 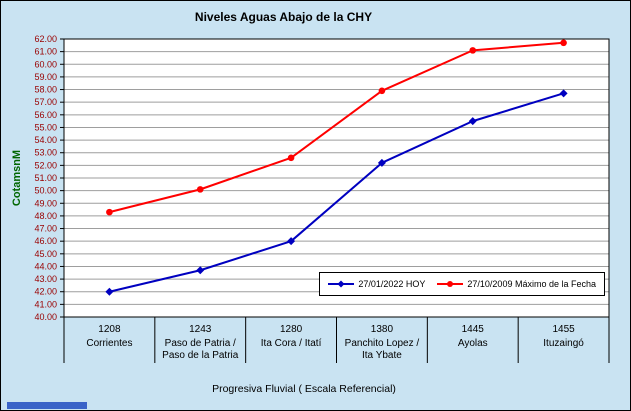 I want to click on y-tick-label: 44.00, so click(x=45, y=266).